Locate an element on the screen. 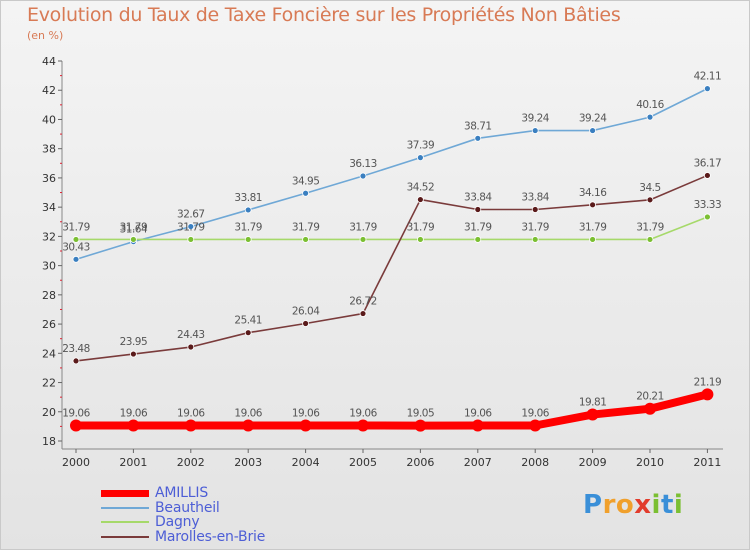 Image resolution: width=750 pixels, height=551 pixels. data-label: 42.11 is located at coordinates (708, 77).